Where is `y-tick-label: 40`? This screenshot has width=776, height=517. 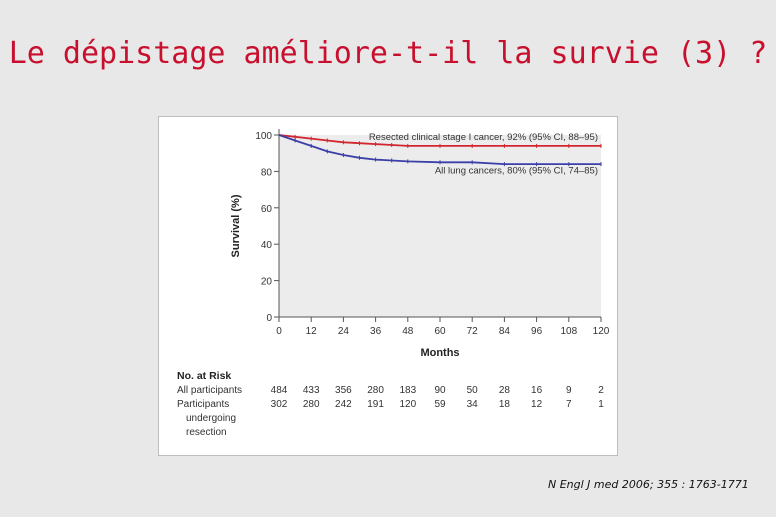 y-tick-label: 40 is located at coordinates (267, 245).